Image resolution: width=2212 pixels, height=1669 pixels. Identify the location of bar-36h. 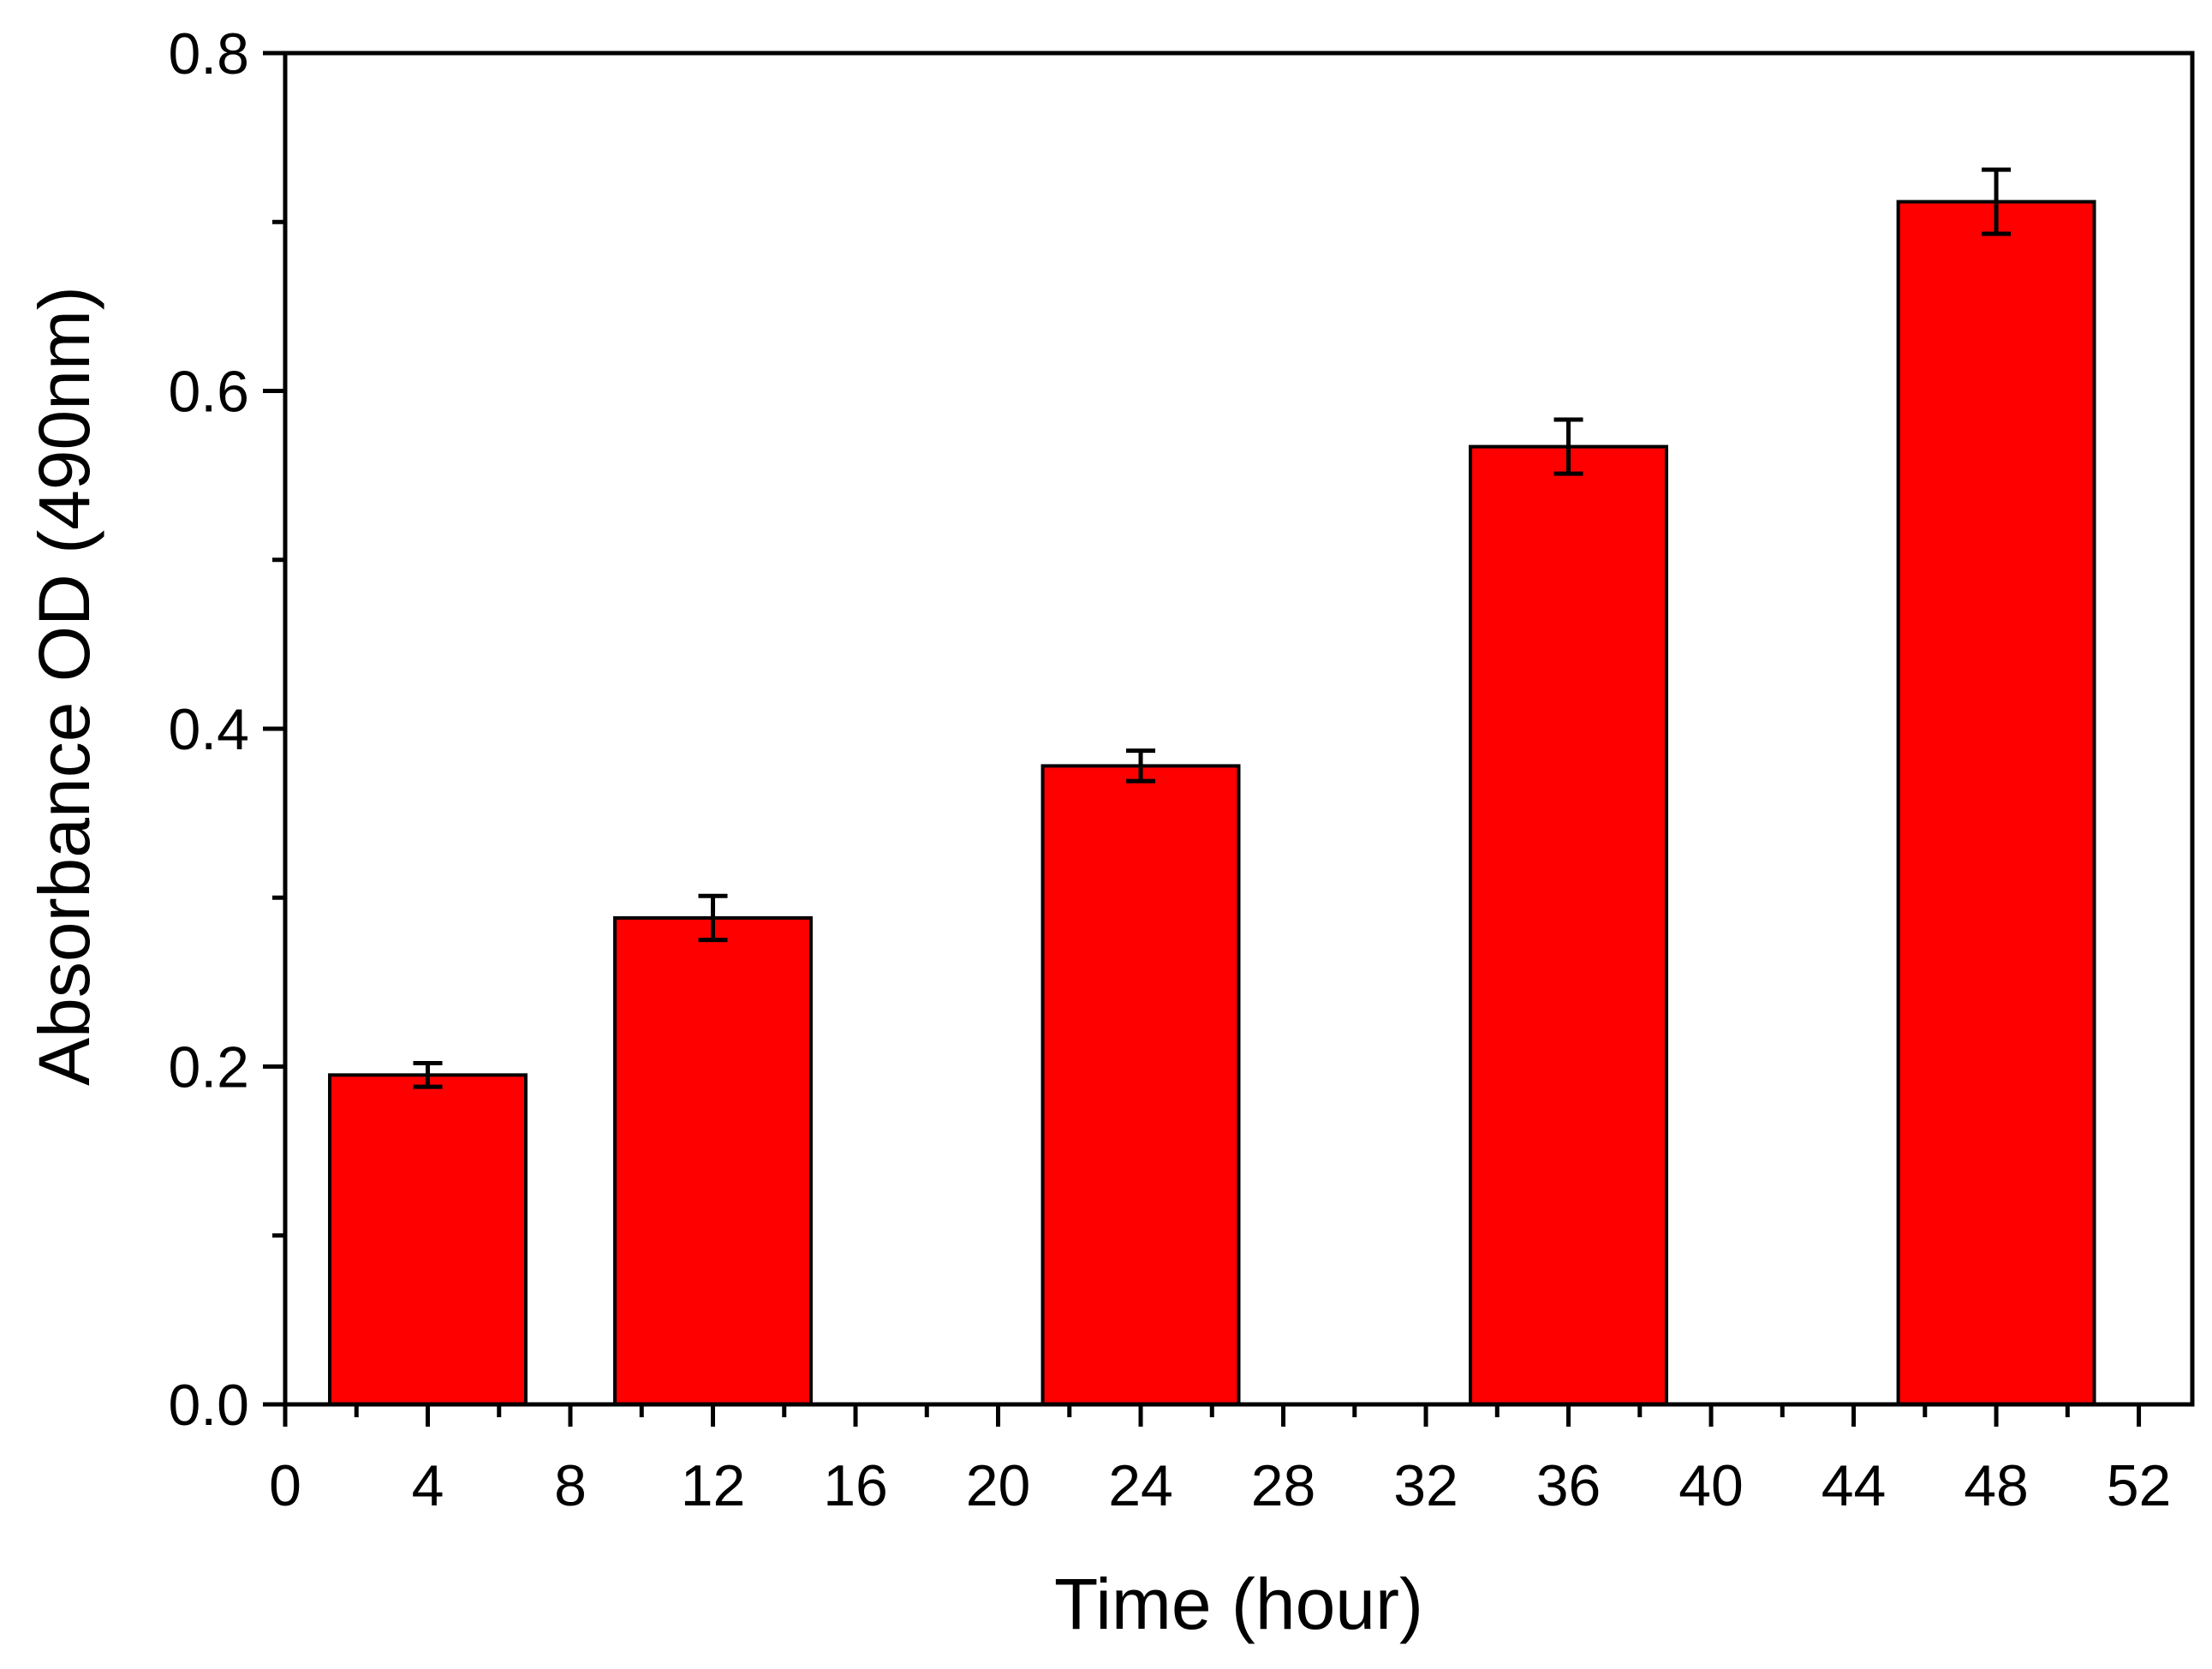
(1569, 925).